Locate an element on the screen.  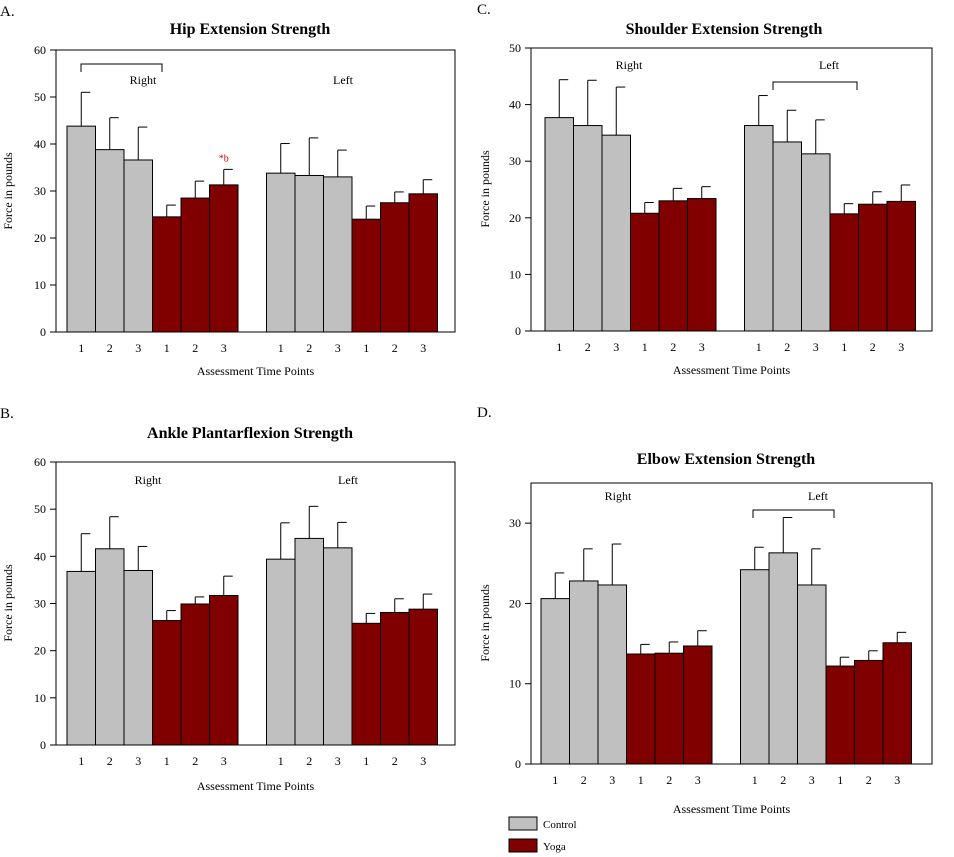
chart-title: Elbow Extension Strength is located at coordinates (726, 459).